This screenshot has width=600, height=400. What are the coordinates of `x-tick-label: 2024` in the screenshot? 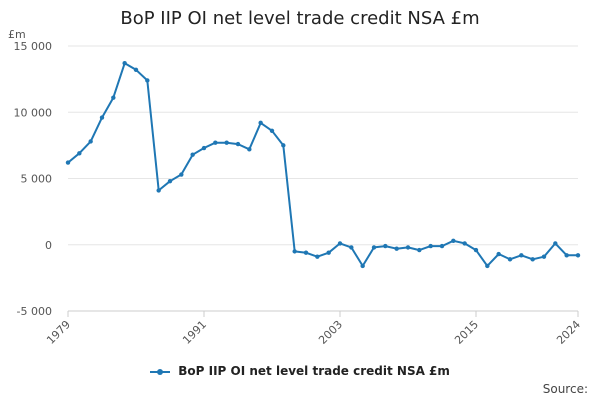 It's located at (568, 332).